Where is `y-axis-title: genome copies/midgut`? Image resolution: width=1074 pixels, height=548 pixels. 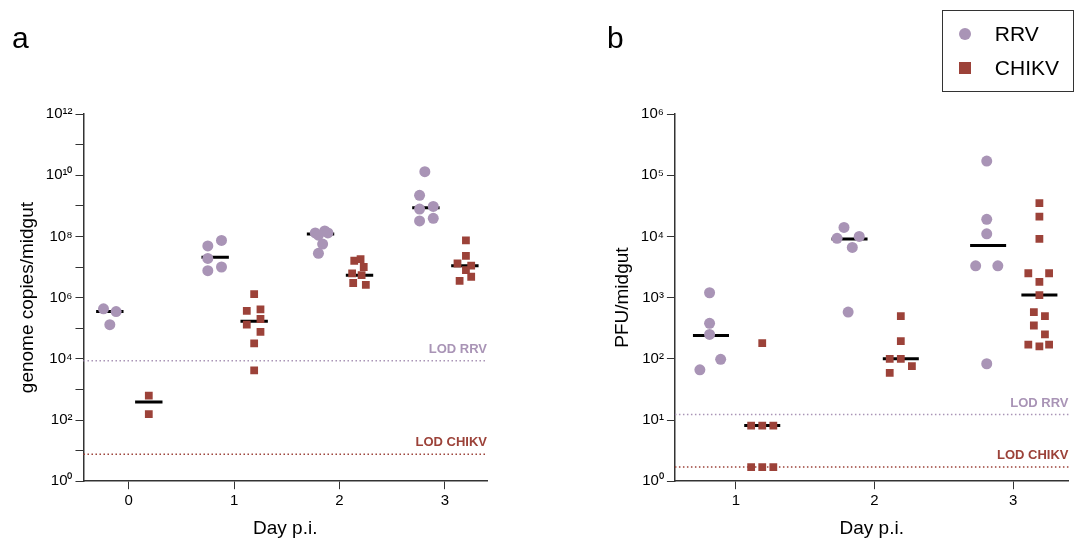
y-axis-title: genome copies/midgut is located at coordinates (26, 297).